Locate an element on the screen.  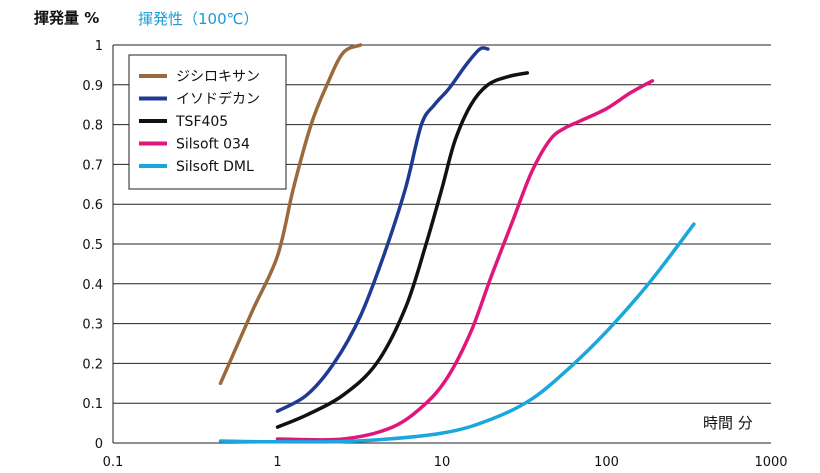
y-tick-label: 0.4 is located at coordinates (92, 285).